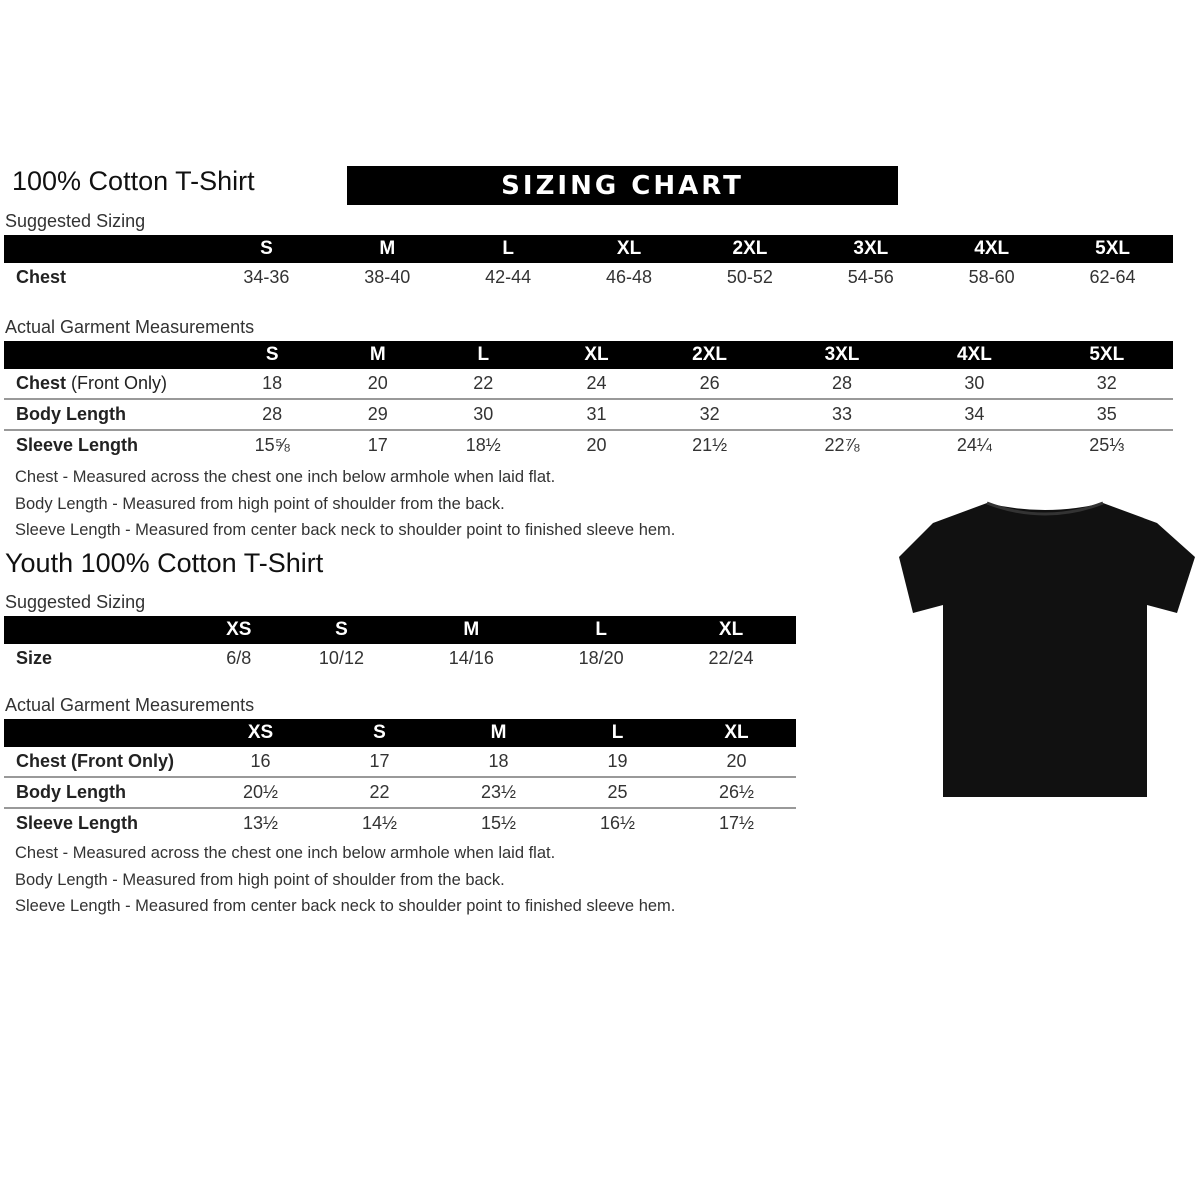  I want to click on table-row: Sleeve Length 13½ 14½ 15½ 16½ 17½, so click(400, 823).